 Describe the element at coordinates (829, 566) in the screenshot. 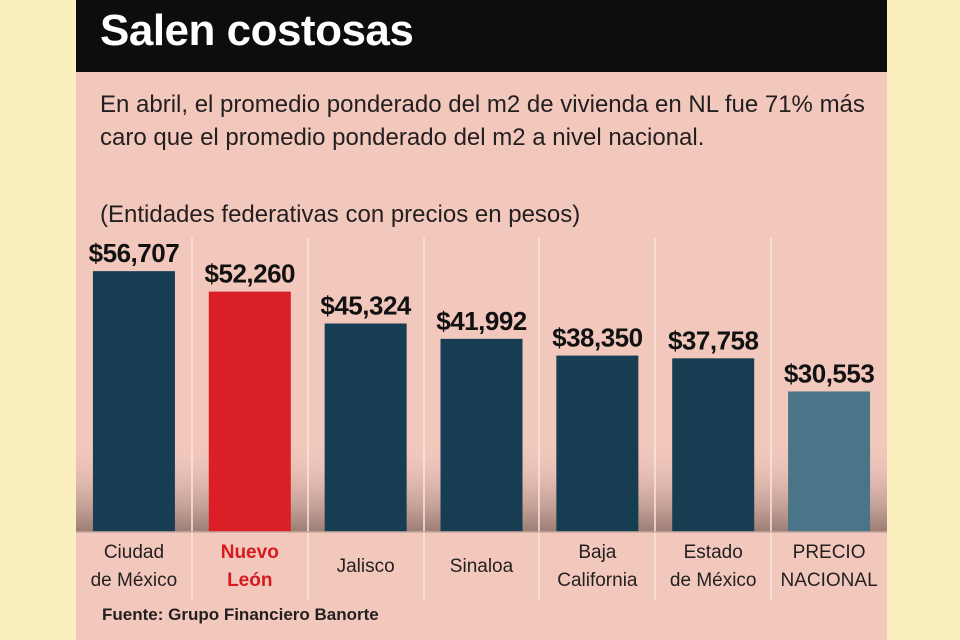

I see `category-label: PRECIO NACIONAL` at that location.